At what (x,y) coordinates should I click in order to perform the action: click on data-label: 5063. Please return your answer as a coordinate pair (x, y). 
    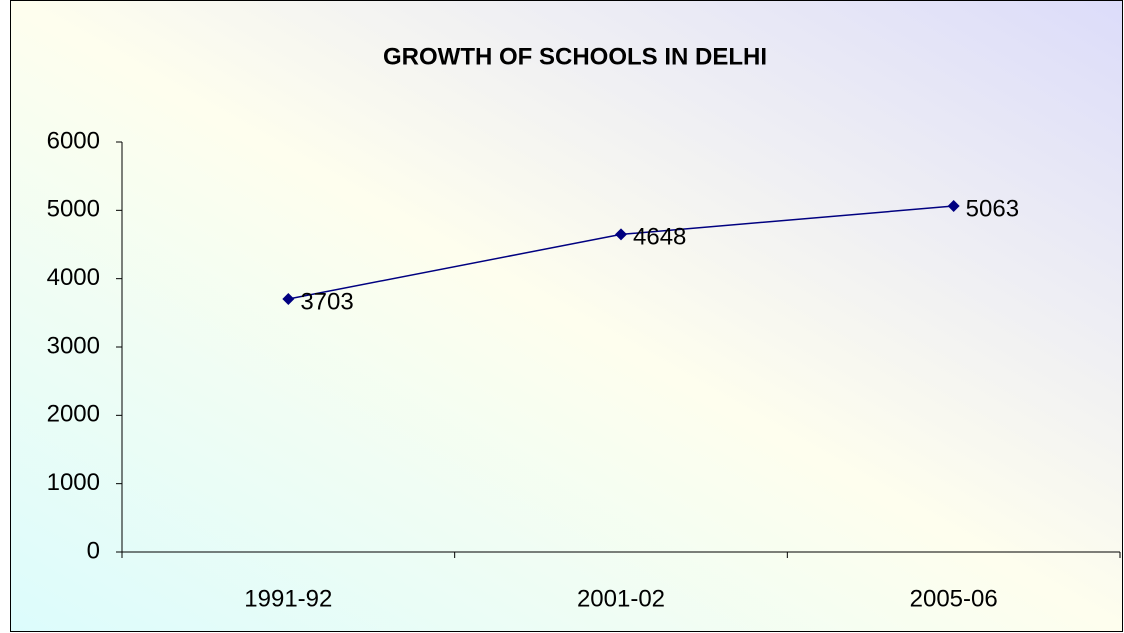
    Looking at the image, I should click on (992, 208).